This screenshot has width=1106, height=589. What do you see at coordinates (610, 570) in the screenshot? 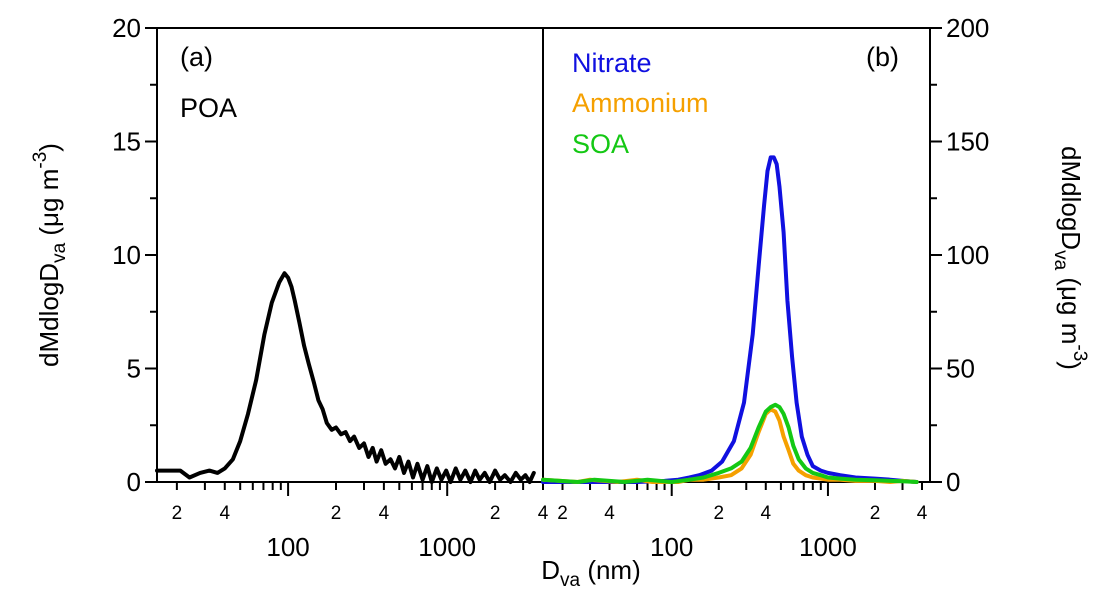
I see `x-axis-label-units: (nm)` at bounding box center [610, 570].